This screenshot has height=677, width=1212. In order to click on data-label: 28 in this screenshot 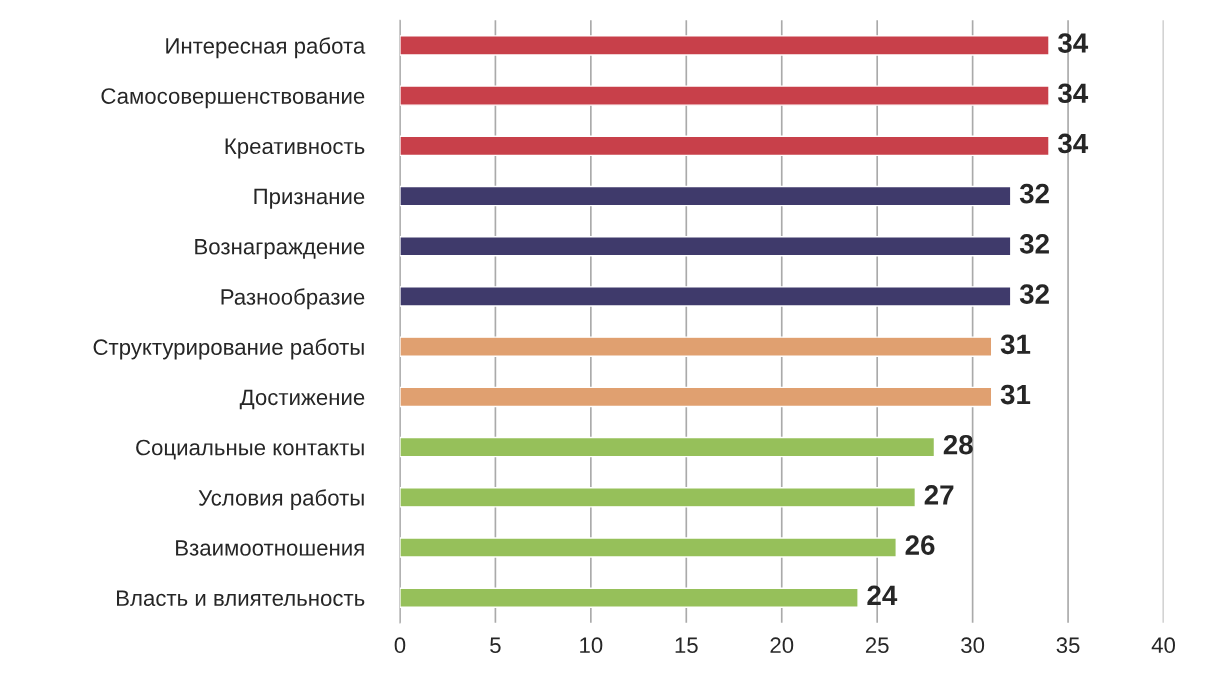, I will do `click(958, 444)`.